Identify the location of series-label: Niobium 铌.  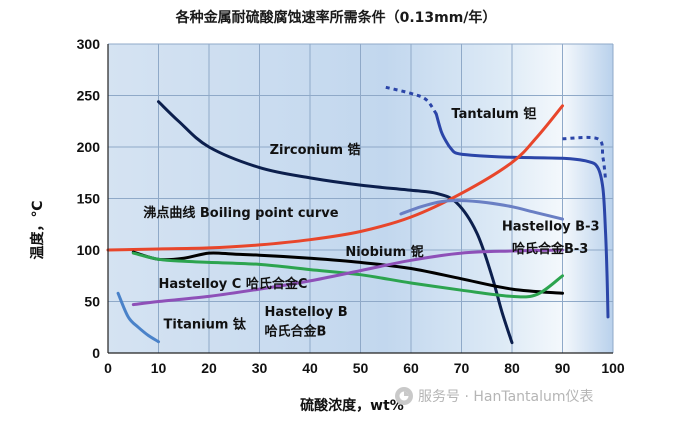
(384, 252).